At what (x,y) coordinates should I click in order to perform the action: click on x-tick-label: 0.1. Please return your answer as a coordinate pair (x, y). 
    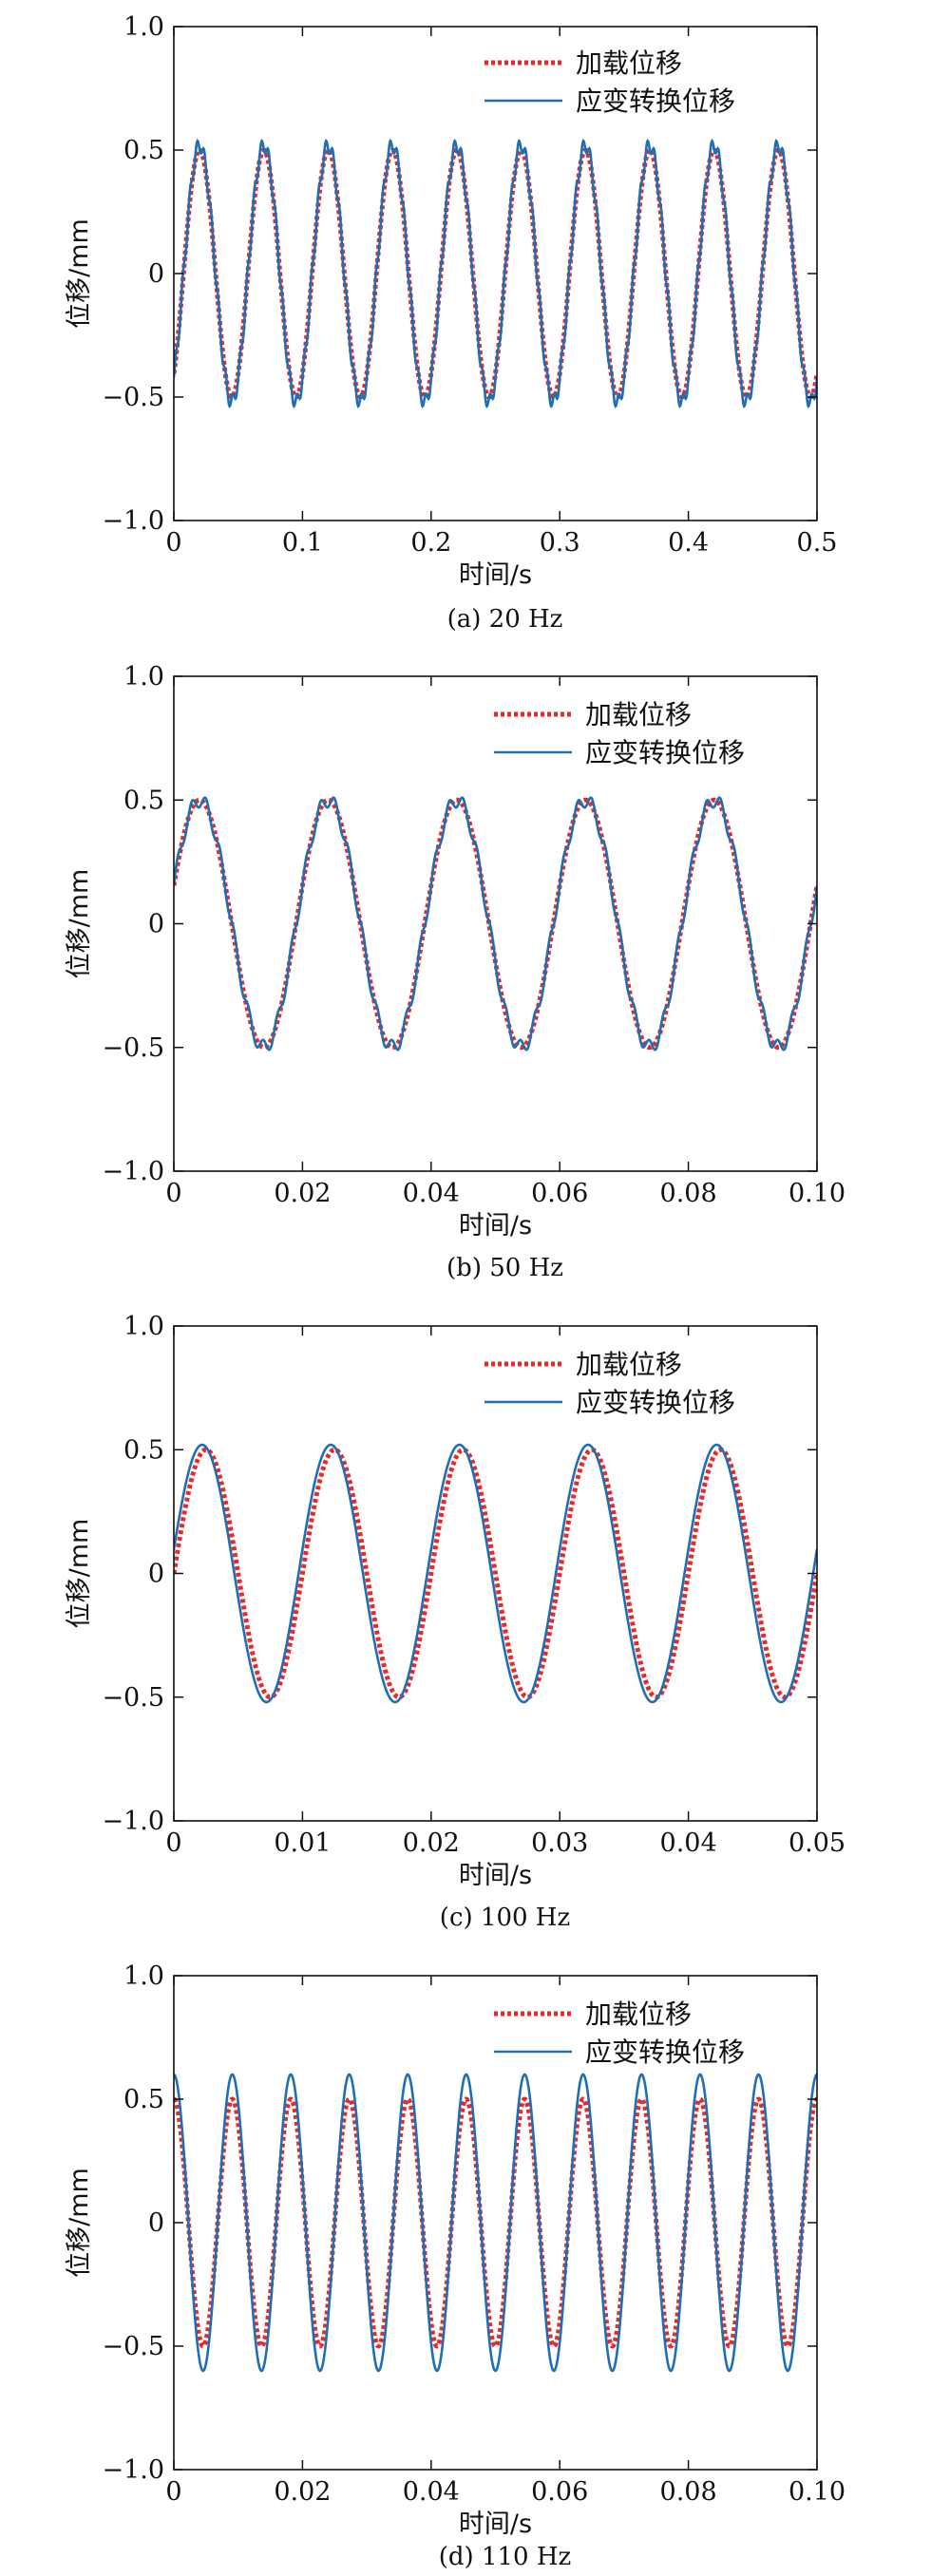
    Looking at the image, I should click on (302, 543).